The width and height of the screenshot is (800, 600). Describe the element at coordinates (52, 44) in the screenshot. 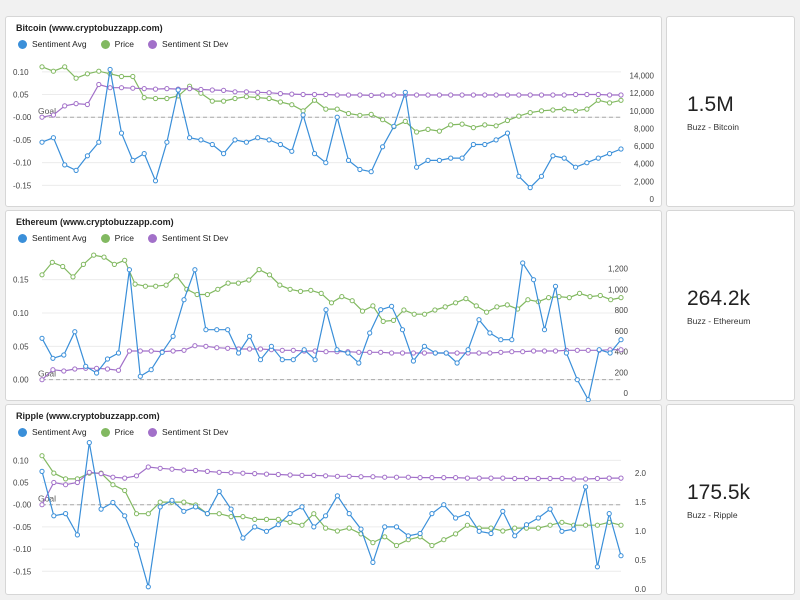

I see `legend-item-sentiment: Sentiment Avg` at that location.